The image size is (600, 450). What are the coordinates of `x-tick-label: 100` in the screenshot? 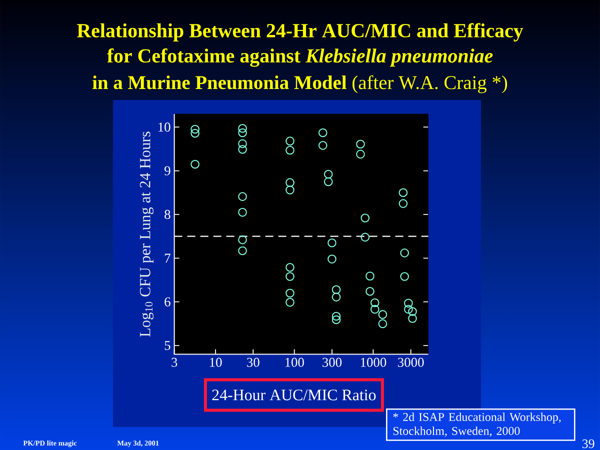 It's located at (294, 362).